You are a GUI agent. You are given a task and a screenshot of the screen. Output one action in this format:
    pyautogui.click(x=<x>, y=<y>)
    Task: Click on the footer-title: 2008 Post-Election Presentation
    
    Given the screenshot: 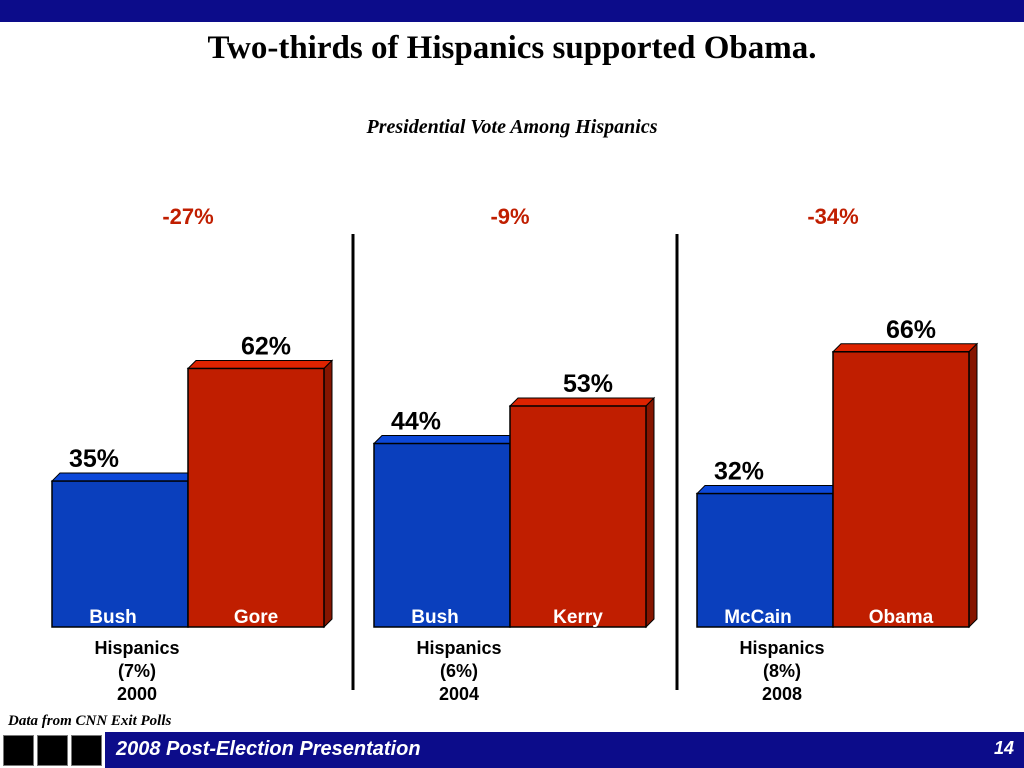 What is the action you would take?
    pyautogui.click(x=268, y=749)
    